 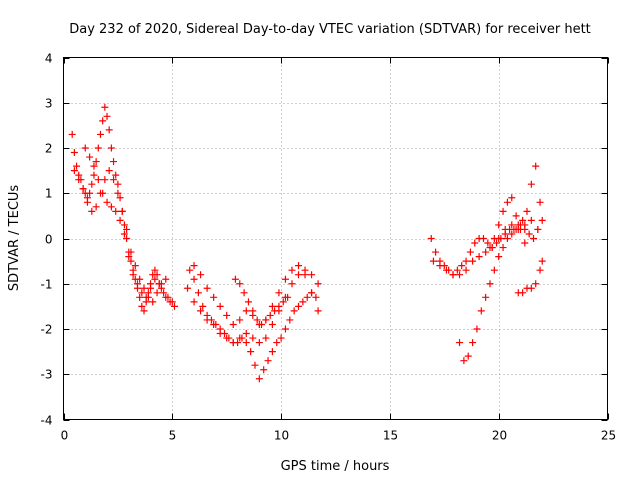 What do you see at coordinates (261, 301) in the screenshot?
I see `series-track-g` at bounding box center [261, 301].